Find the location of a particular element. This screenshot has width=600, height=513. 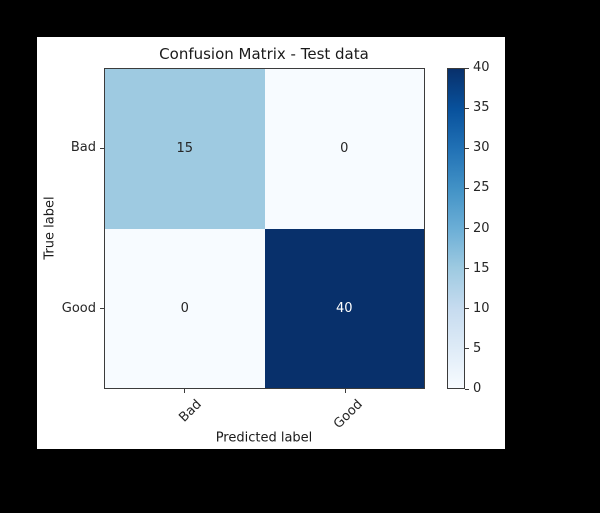

chart-title: Confusion Matrix - Test data is located at coordinates (264, 54).